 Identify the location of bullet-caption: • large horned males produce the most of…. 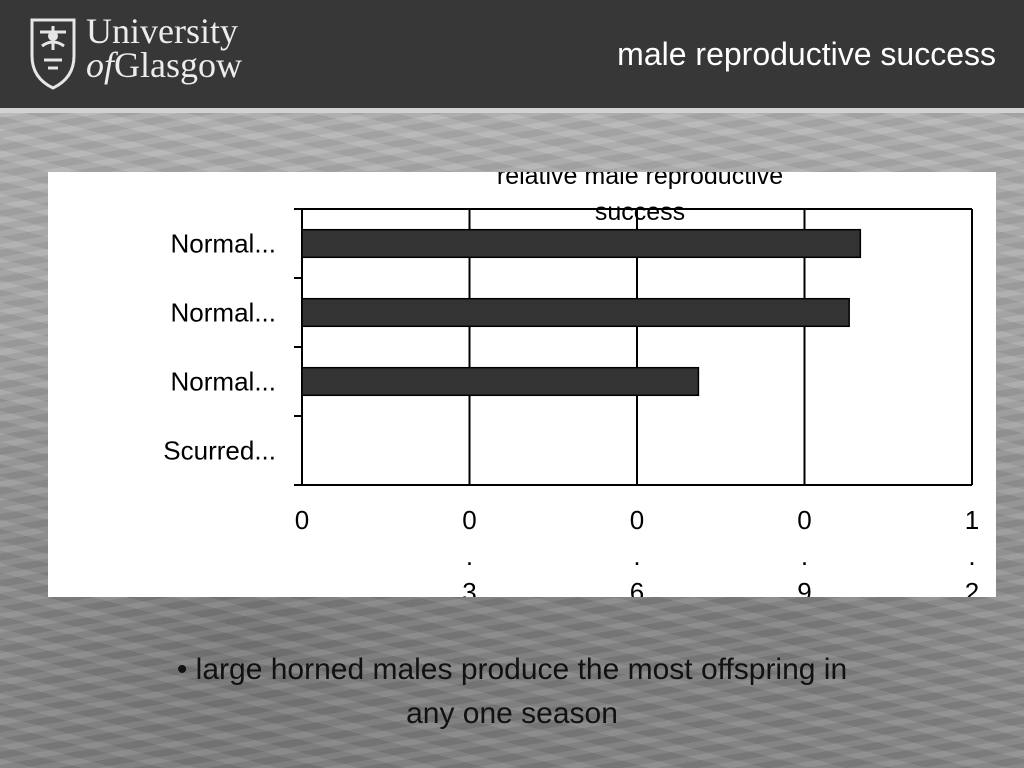
(512, 692).